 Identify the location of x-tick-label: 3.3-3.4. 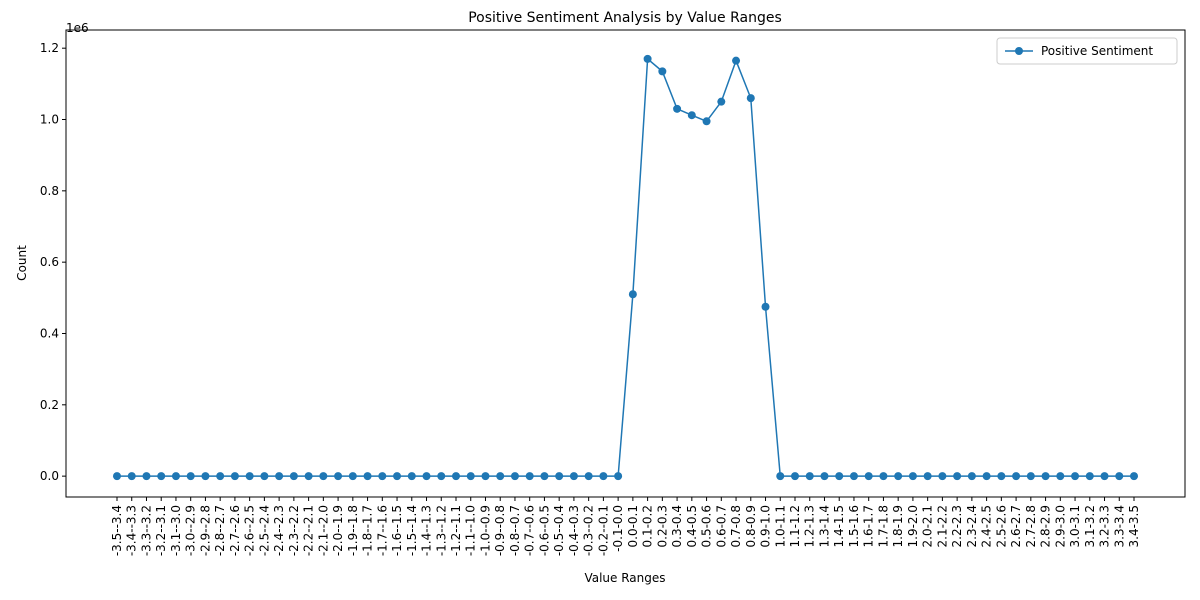
(1119, 526).